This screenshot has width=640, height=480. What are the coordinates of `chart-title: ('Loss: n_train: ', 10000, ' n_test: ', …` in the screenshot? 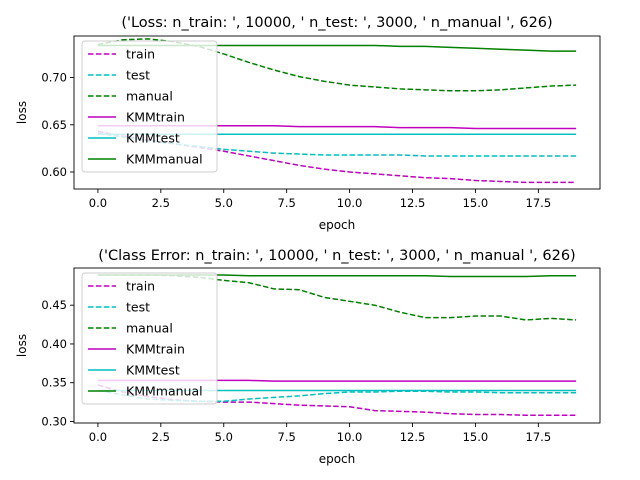 It's located at (336, 23).